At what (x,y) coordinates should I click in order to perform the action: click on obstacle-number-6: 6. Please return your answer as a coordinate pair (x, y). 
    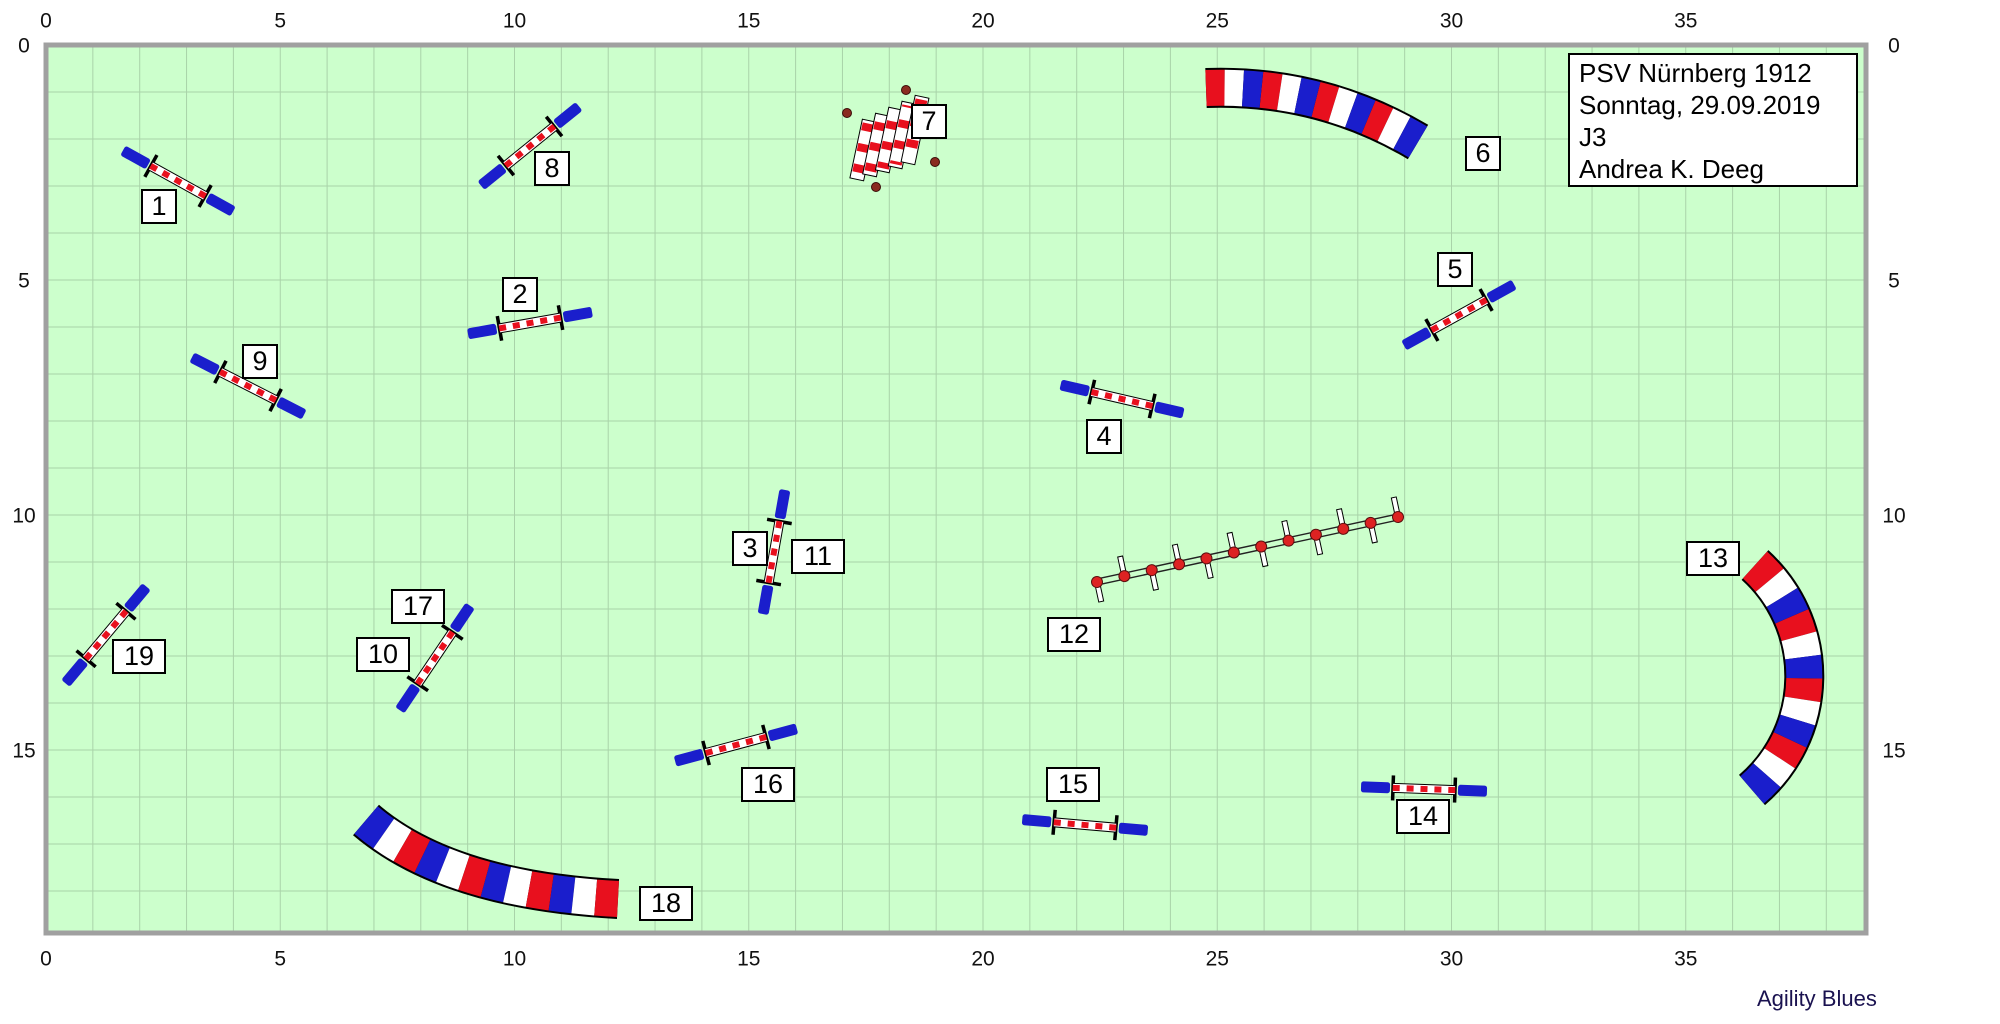
    Looking at the image, I should click on (1483, 153).